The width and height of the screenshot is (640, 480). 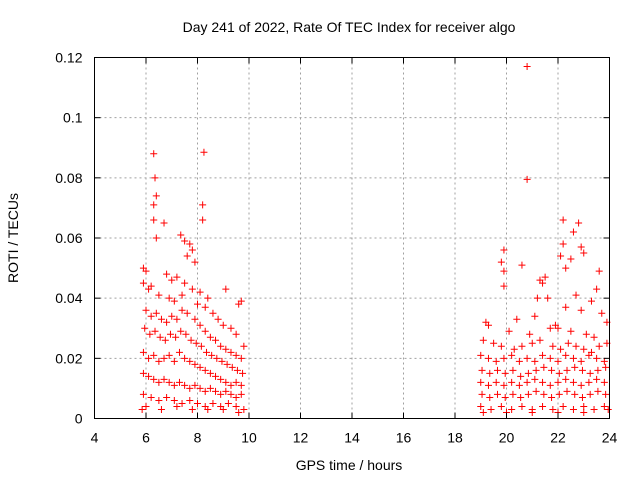 I want to click on x-tick-label: 22, so click(x=558, y=438).